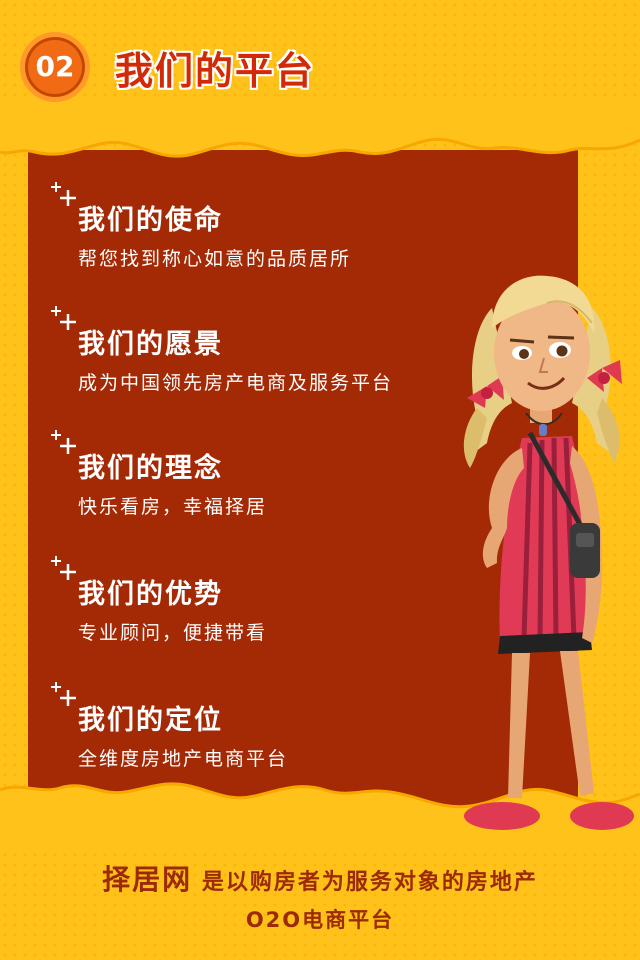 Image resolution: width=640 pixels, height=960 pixels. What do you see at coordinates (150, 220) in the screenshot?
I see `item-title: 我们的使命` at bounding box center [150, 220].